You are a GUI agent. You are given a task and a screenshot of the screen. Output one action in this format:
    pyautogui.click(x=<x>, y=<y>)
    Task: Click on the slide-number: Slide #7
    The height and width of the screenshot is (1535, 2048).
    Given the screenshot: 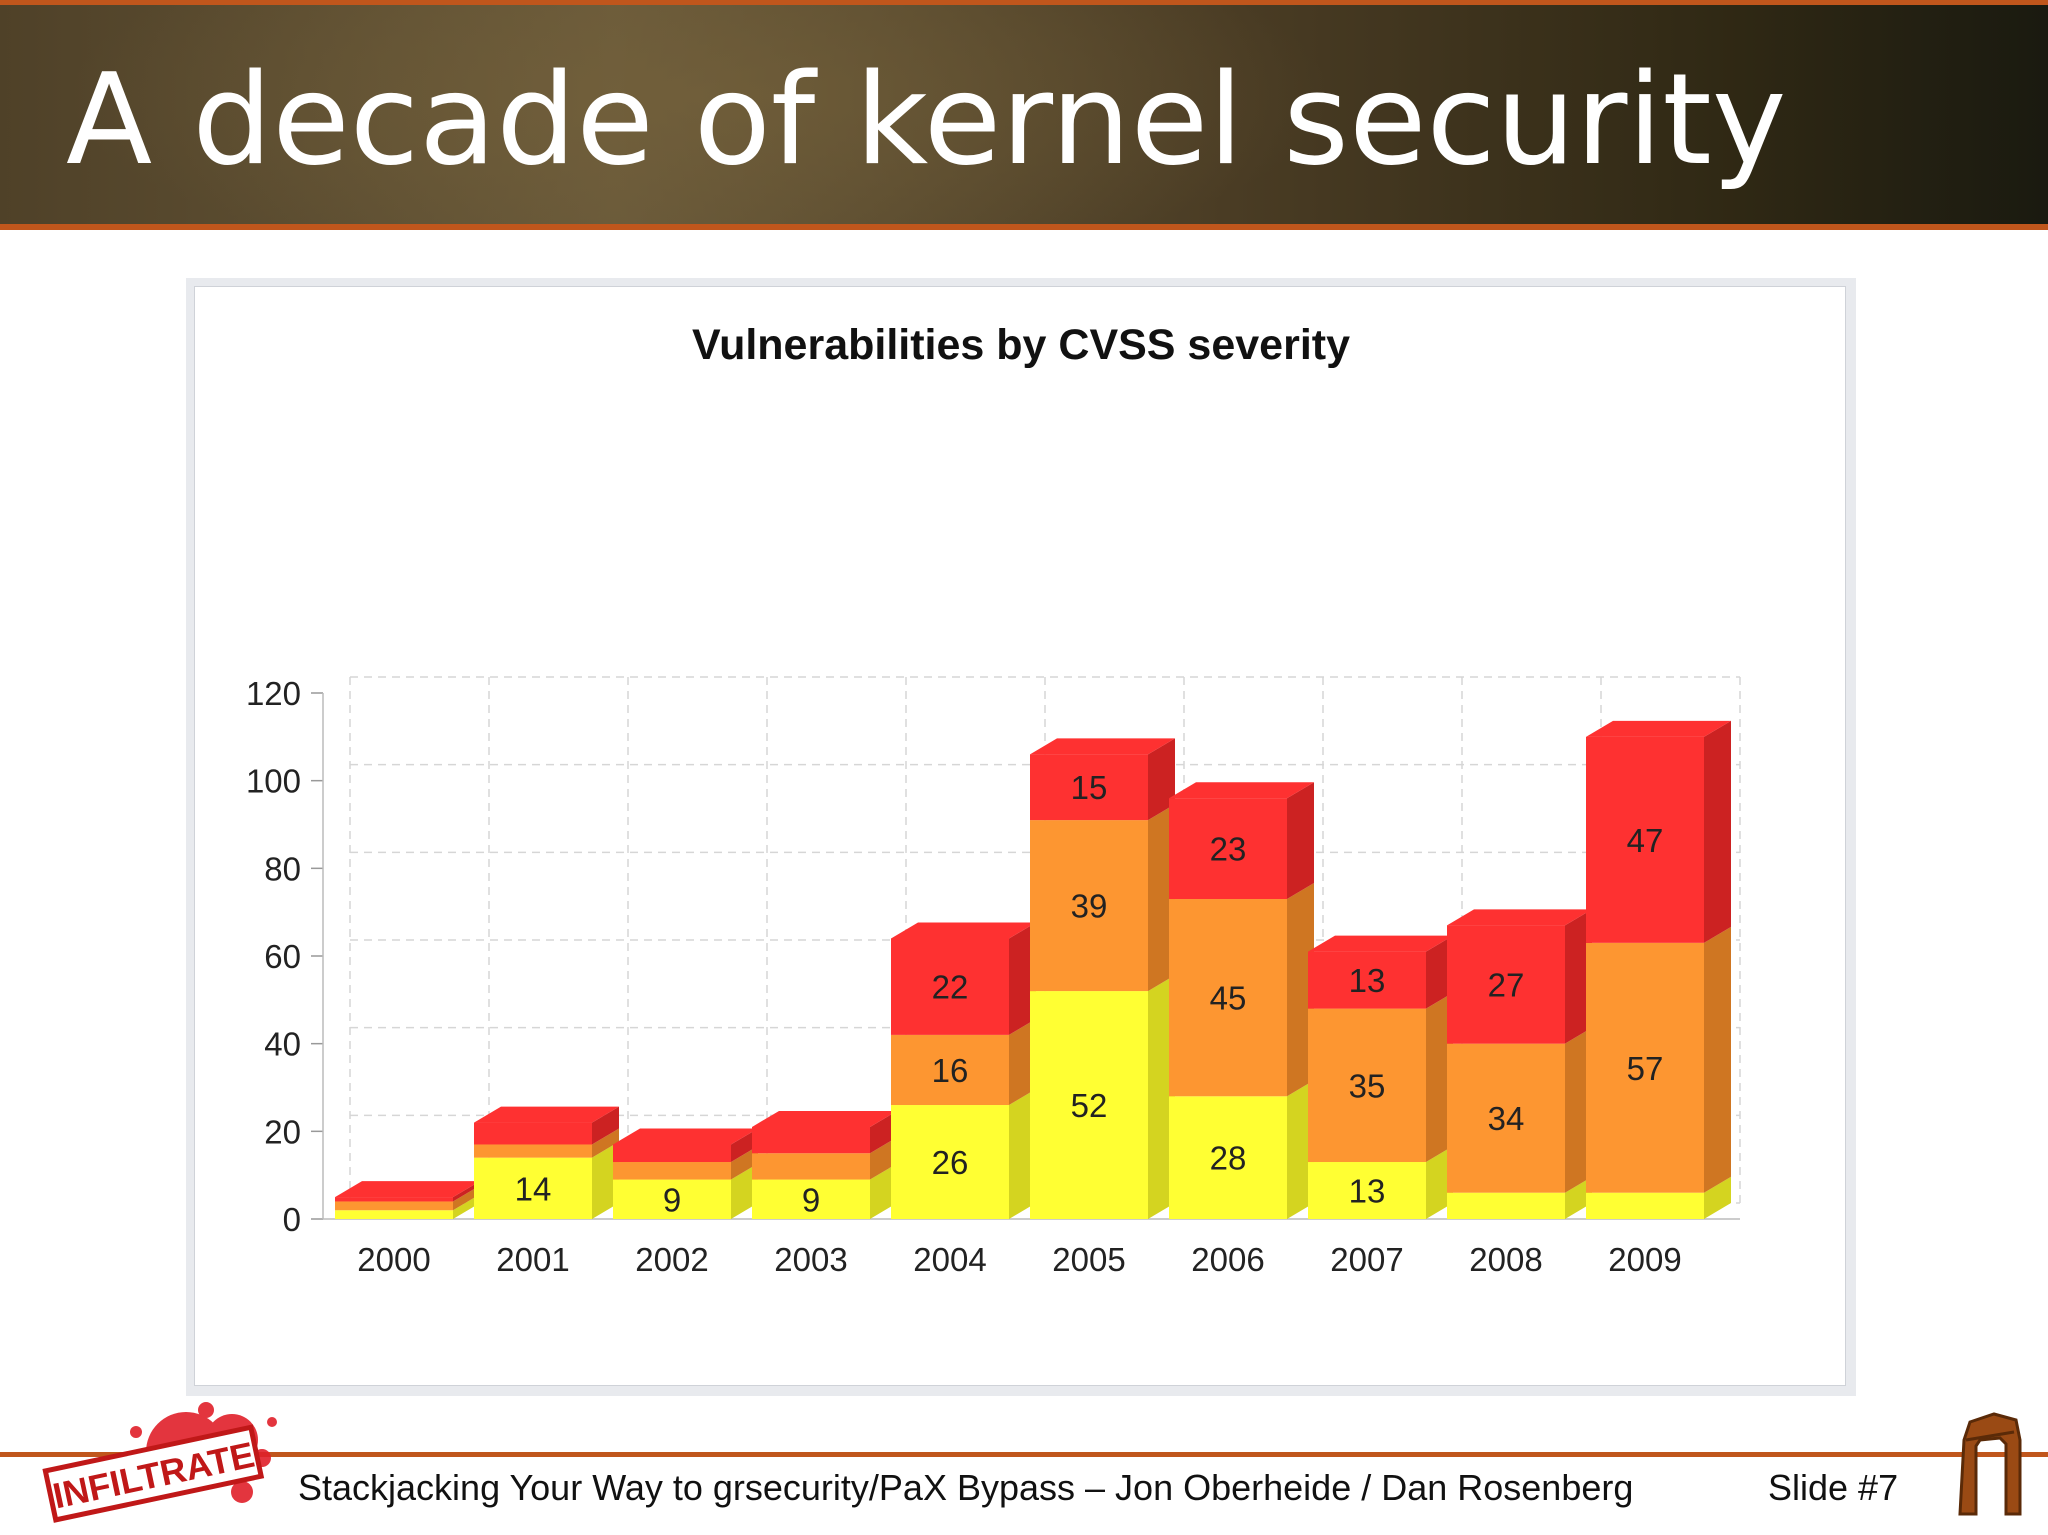 What is the action you would take?
    pyautogui.click(x=1833, y=1487)
    